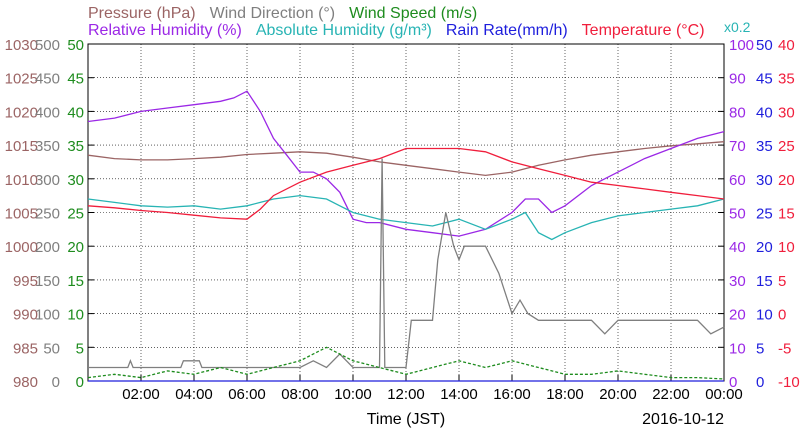 The width and height of the screenshot is (800, 434). What do you see at coordinates (21, 146) in the screenshot?
I see `tick-pressure-3: 1015` at bounding box center [21, 146].